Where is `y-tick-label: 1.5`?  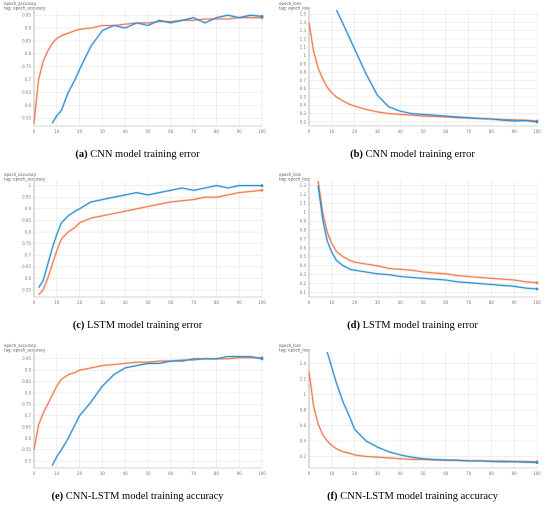 y-tick-label: 1.5 is located at coordinates (303, 14).